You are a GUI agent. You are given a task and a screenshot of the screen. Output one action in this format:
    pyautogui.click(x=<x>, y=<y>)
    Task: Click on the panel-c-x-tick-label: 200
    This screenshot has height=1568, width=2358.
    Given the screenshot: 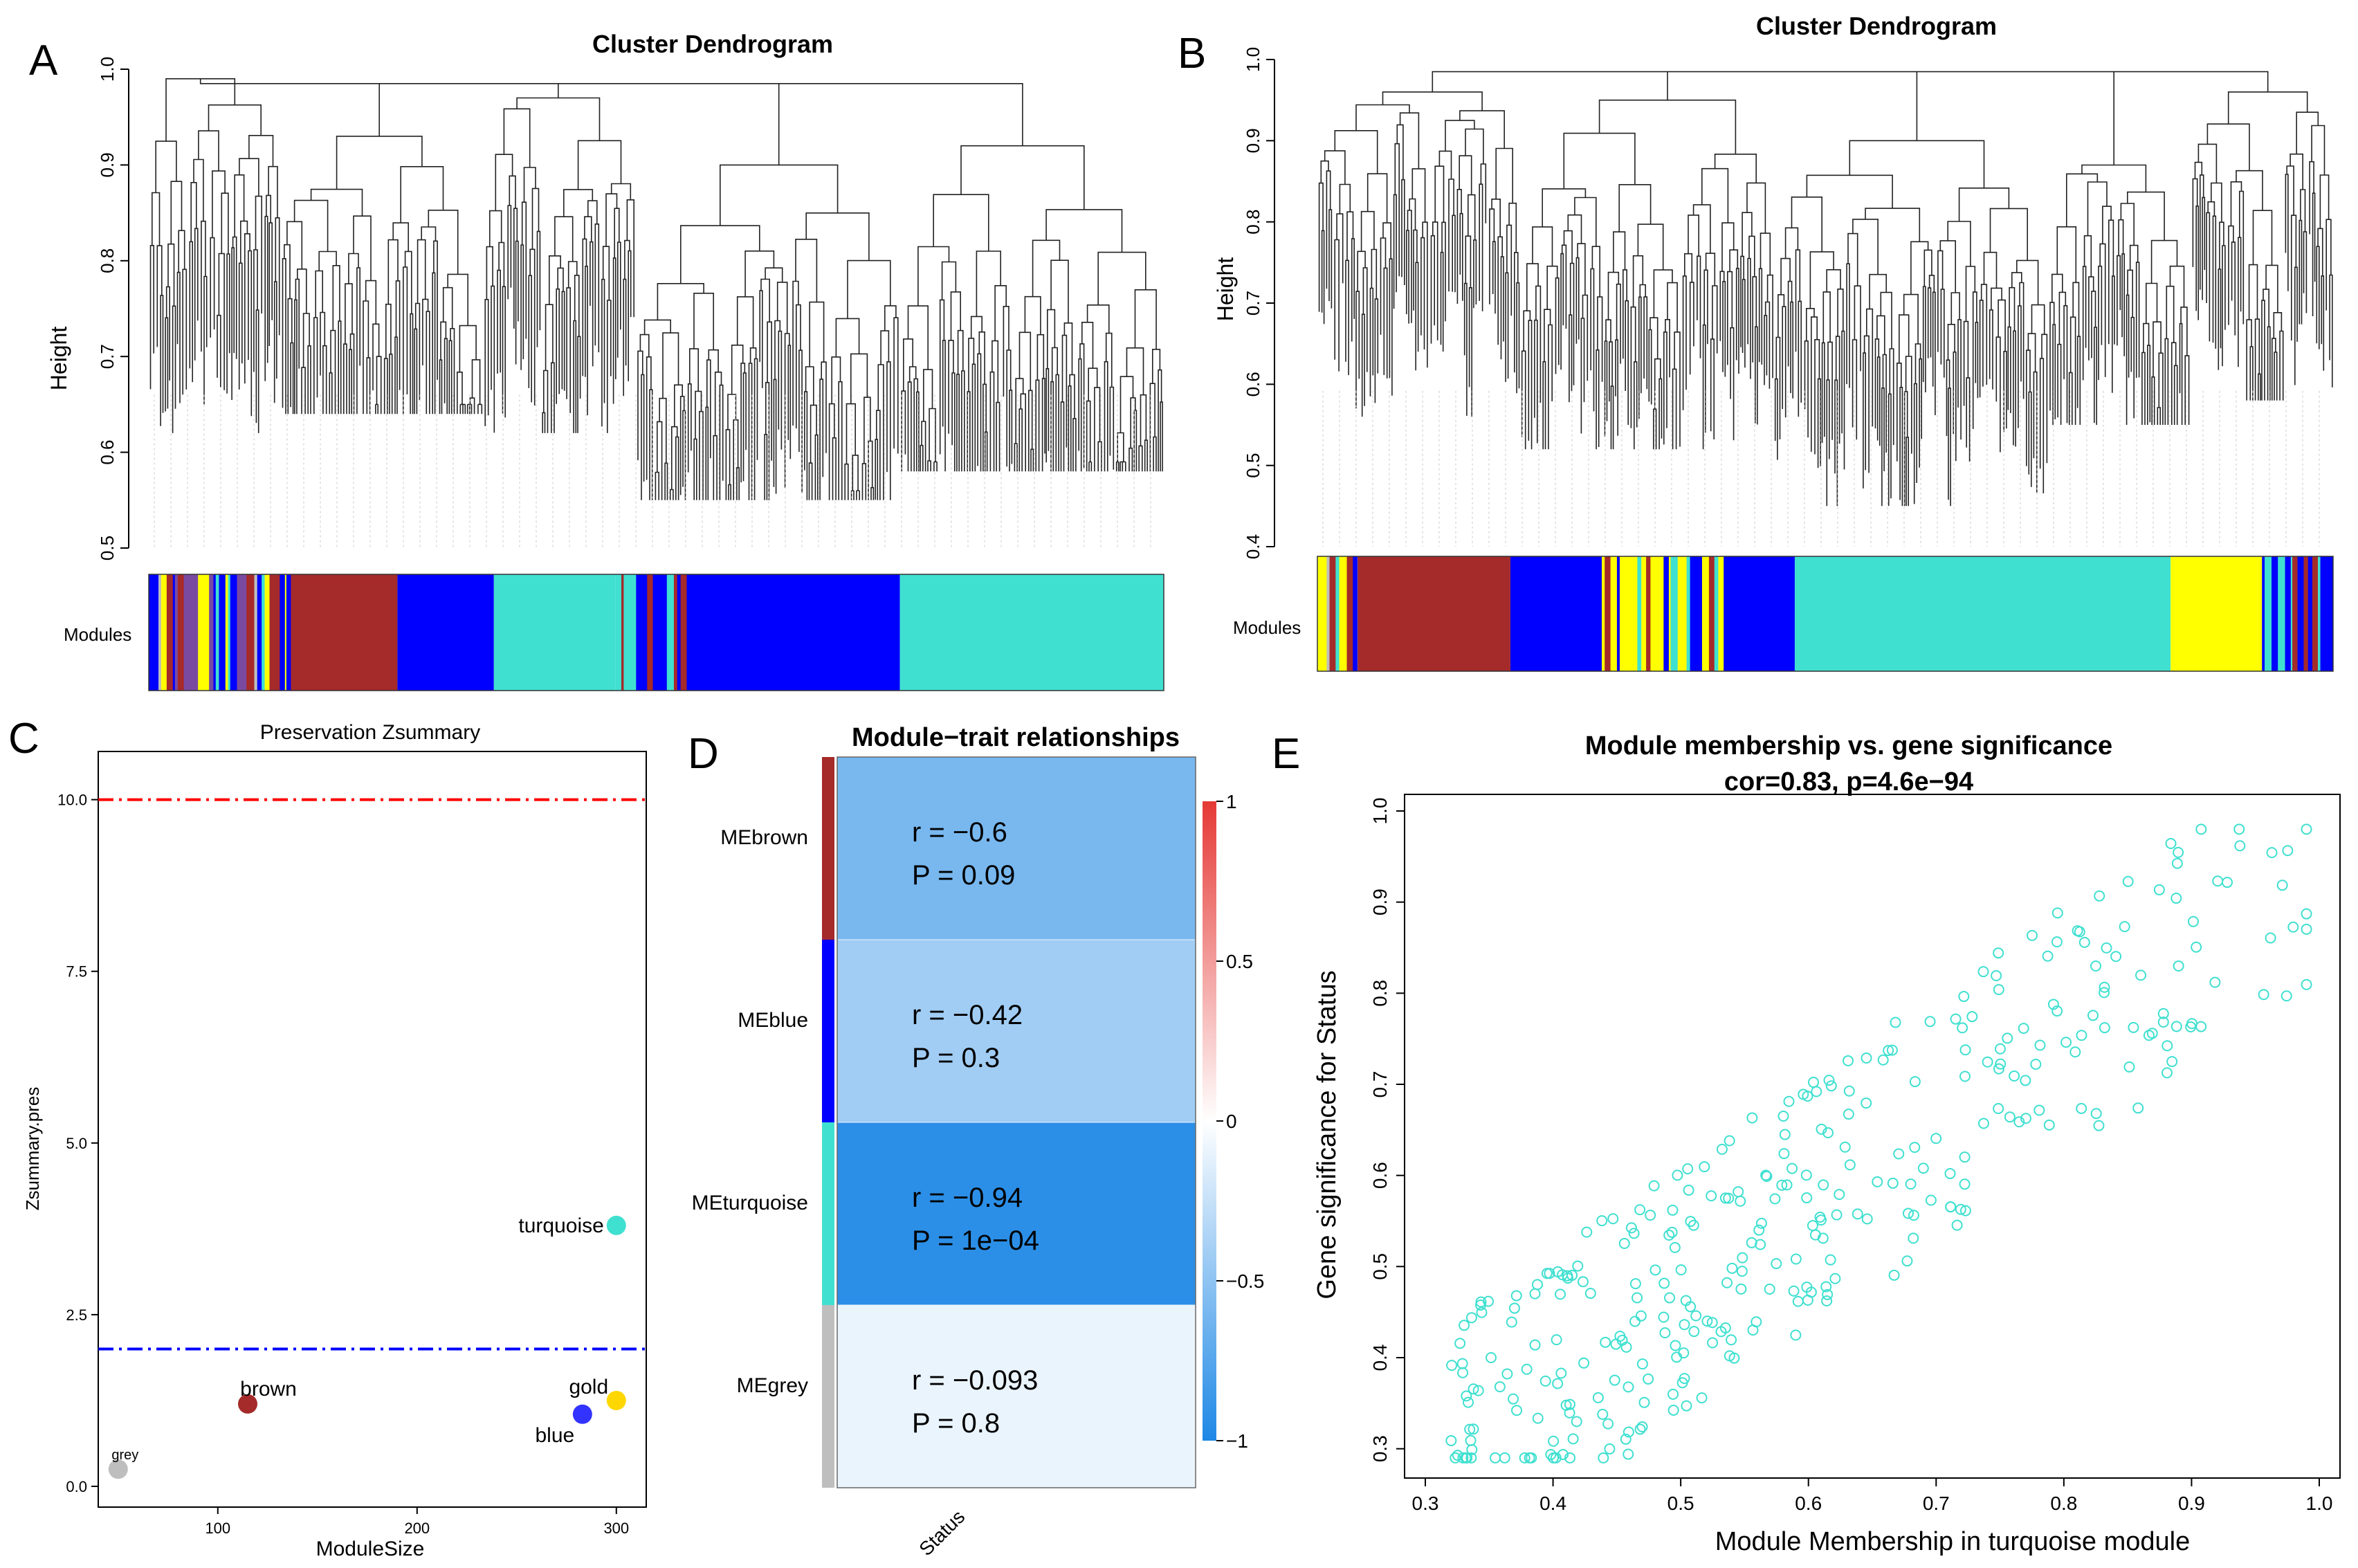 What is the action you would take?
    pyautogui.click(x=417, y=1528)
    